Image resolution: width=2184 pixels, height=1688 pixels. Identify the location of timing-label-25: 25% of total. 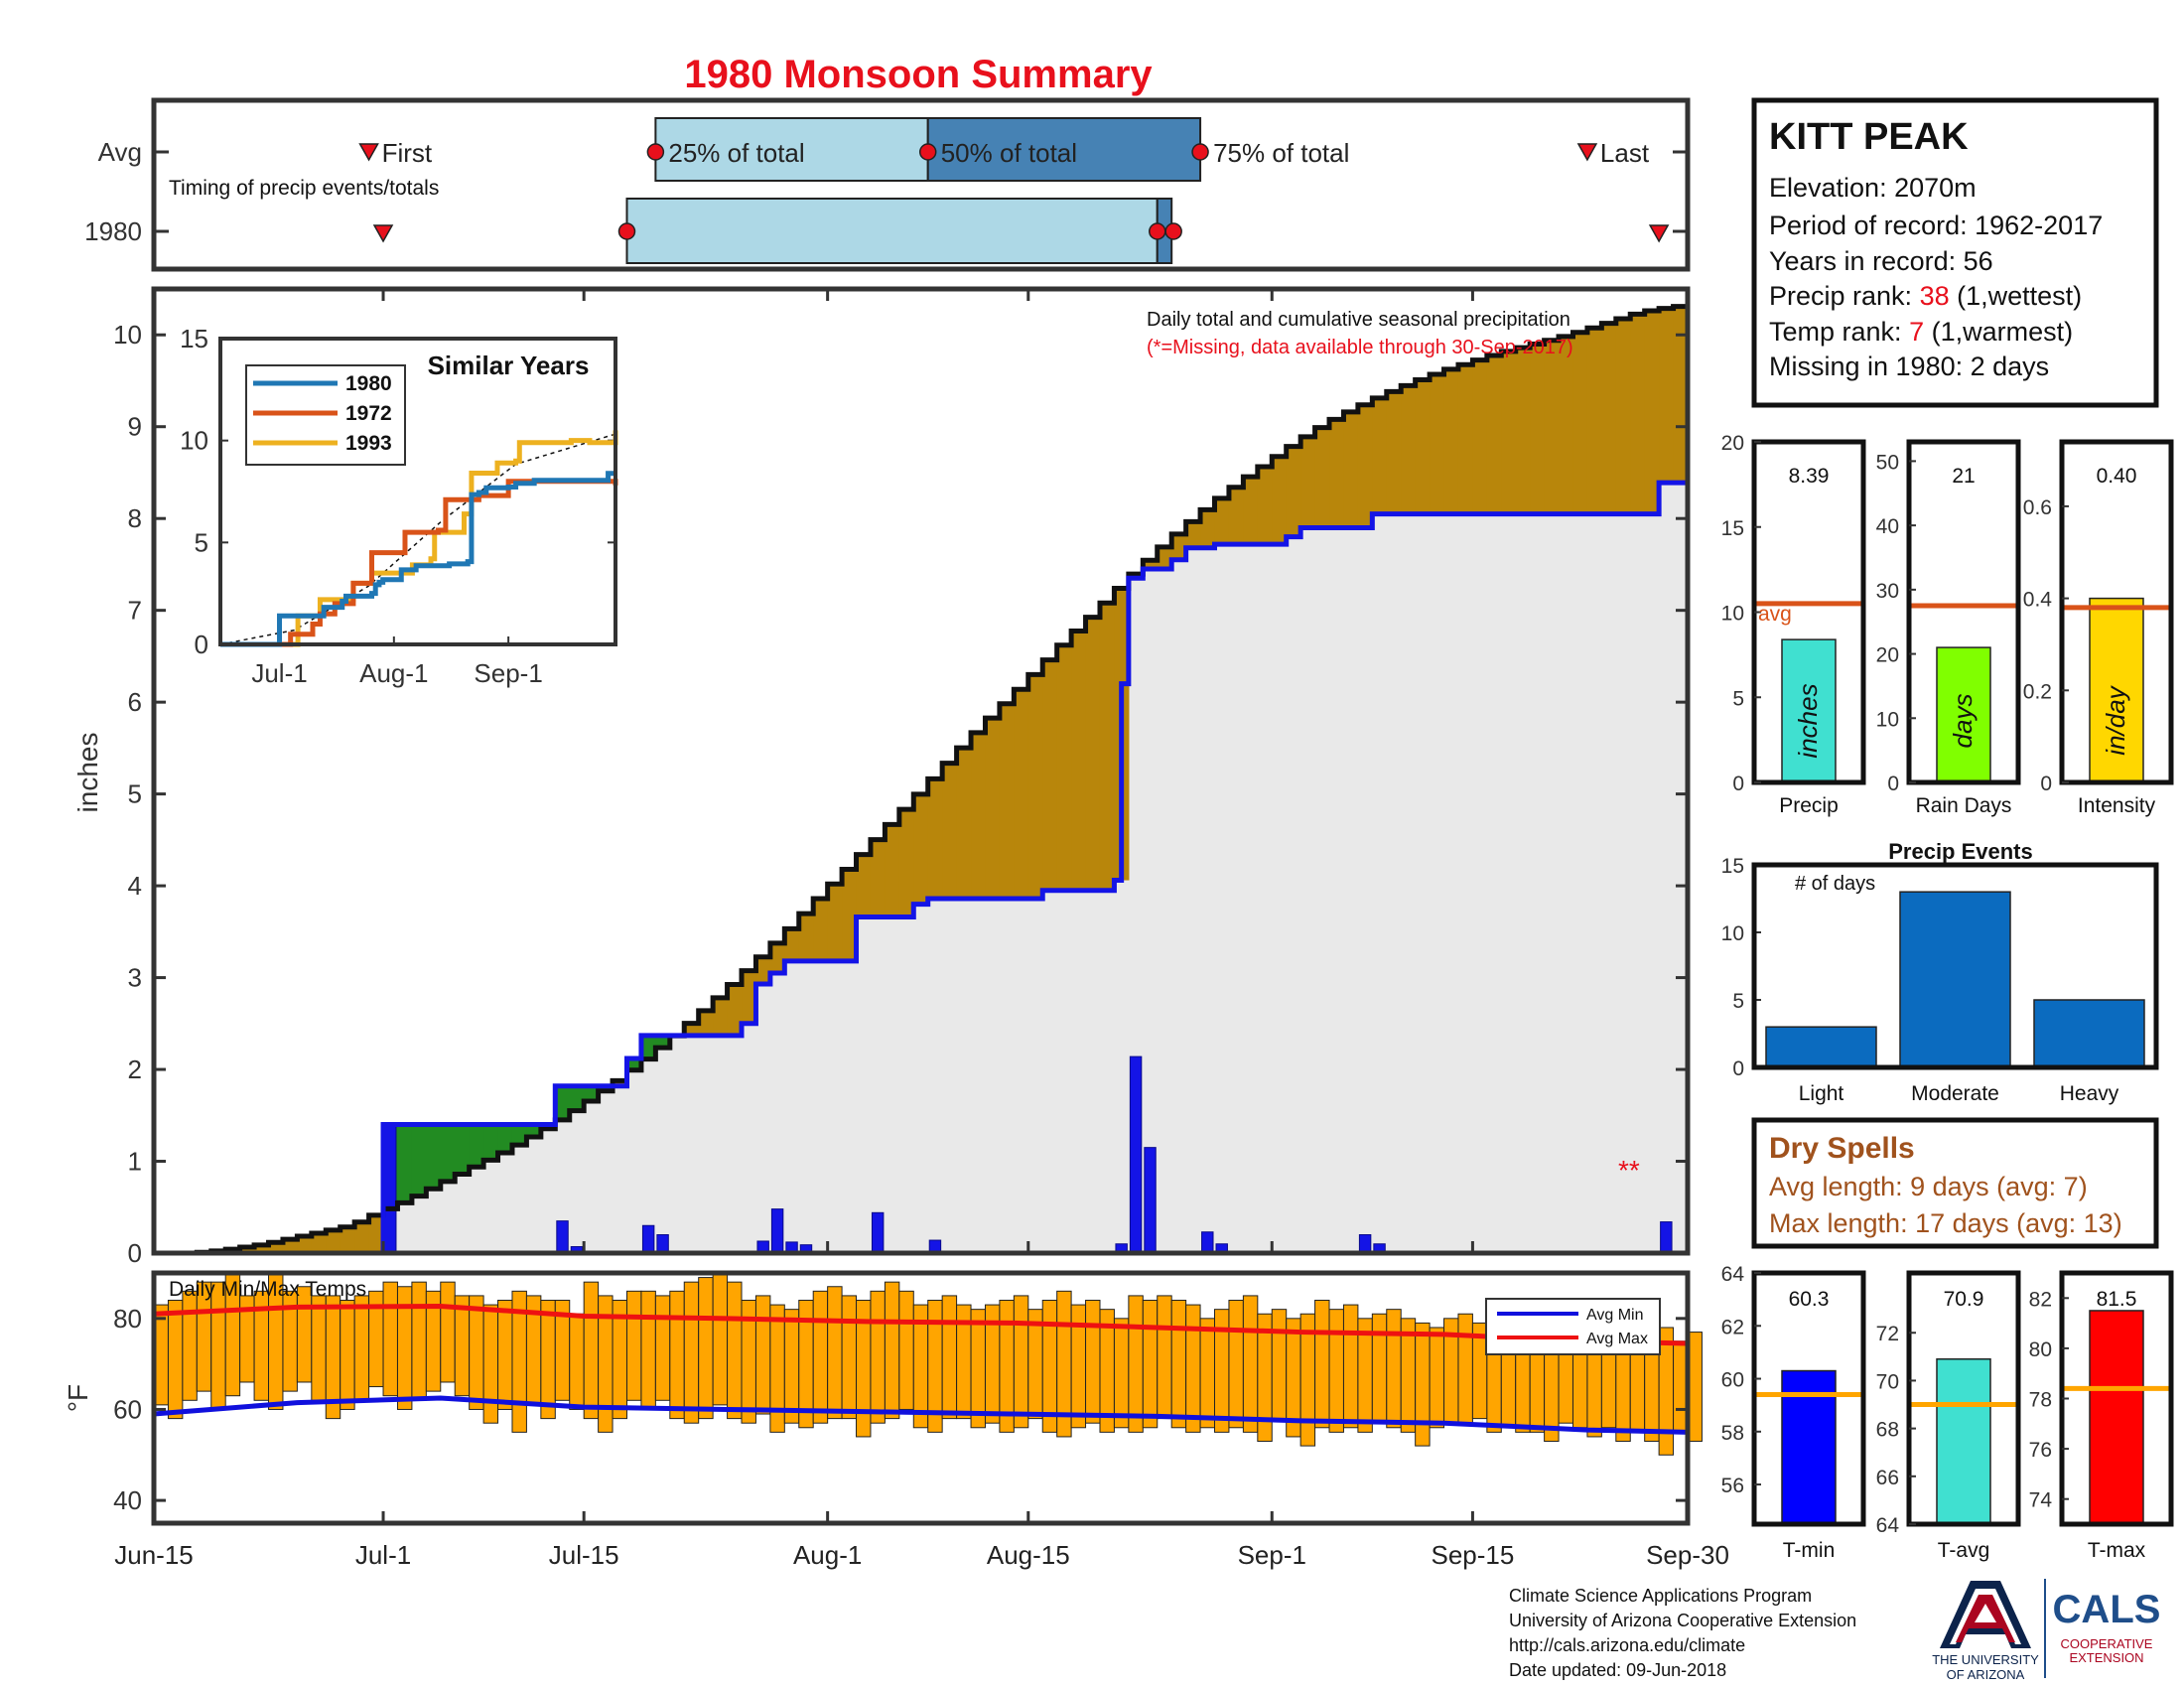
(736, 153).